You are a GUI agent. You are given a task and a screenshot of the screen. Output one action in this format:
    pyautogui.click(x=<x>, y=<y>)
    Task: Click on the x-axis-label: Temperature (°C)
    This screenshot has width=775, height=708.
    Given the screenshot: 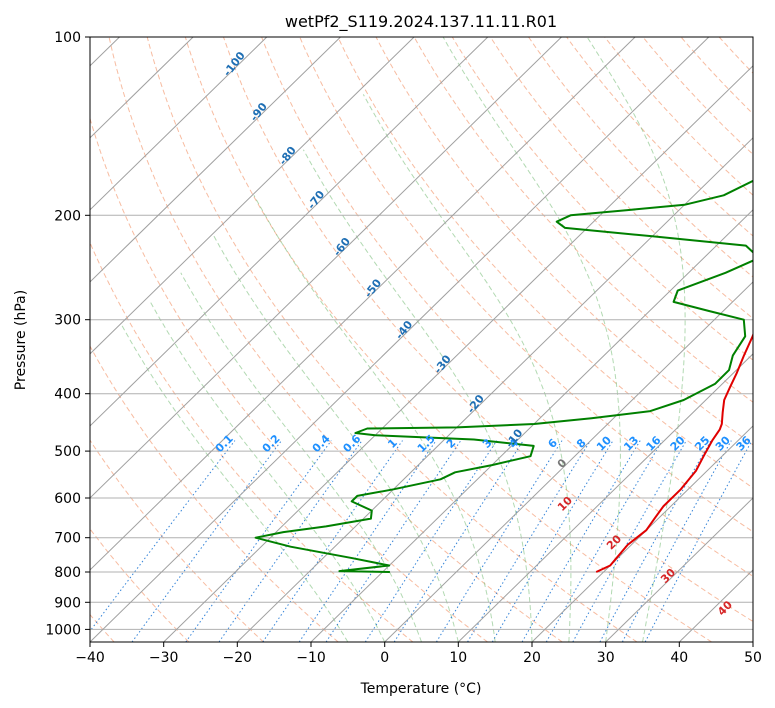 What is the action you would take?
    pyautogui.click(x=421, y=689)
    